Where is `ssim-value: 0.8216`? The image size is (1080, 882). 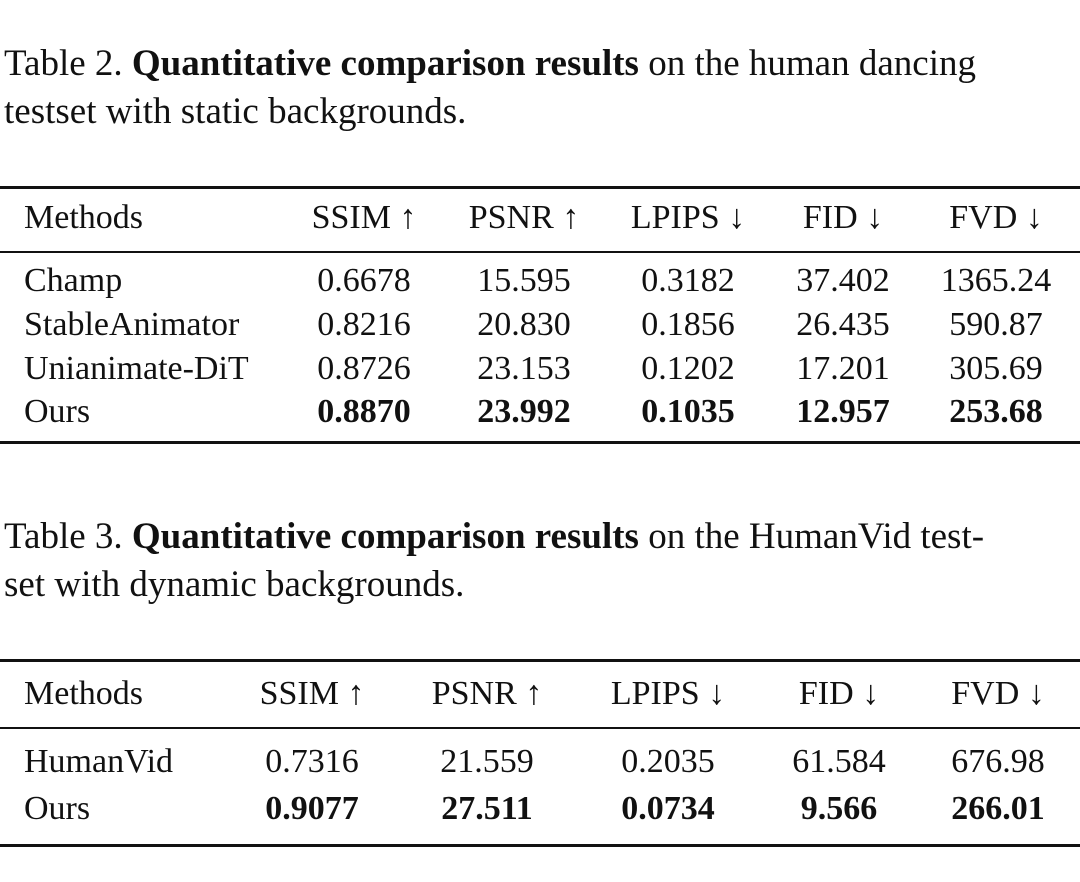
ssim-value: 0.8216 is located at coordinates (364, 324).